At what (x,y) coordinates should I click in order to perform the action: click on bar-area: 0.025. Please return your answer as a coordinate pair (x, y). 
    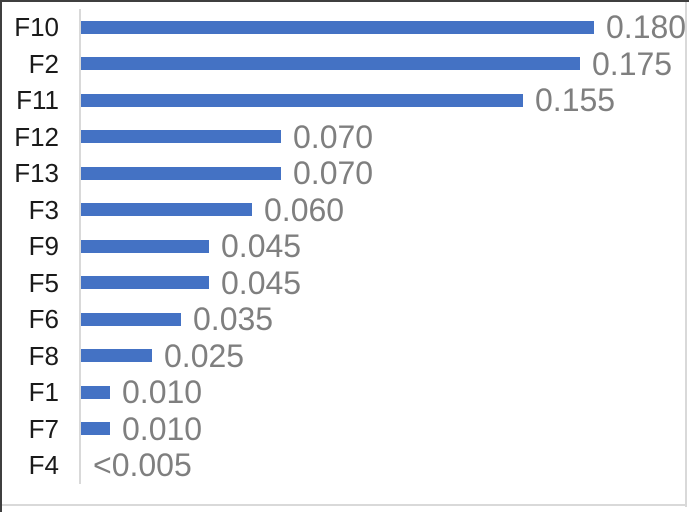
    Looking at the image, I should click on (383, 356).